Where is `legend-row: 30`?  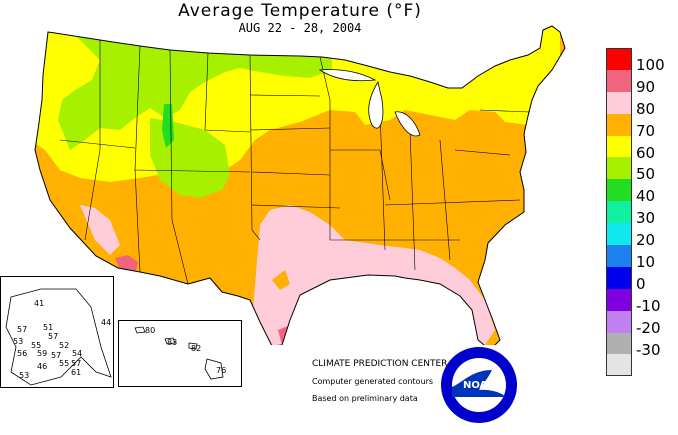 legend-row: 30 is located at coordinates (642, 214).